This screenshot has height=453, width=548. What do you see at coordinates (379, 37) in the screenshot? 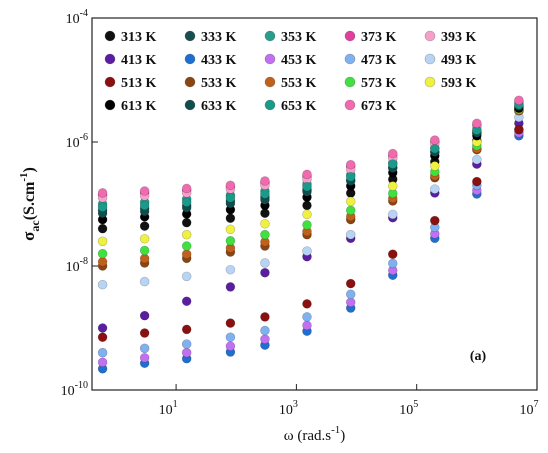
I see `legend-label: 373 K` at bounding box center [379, 37].